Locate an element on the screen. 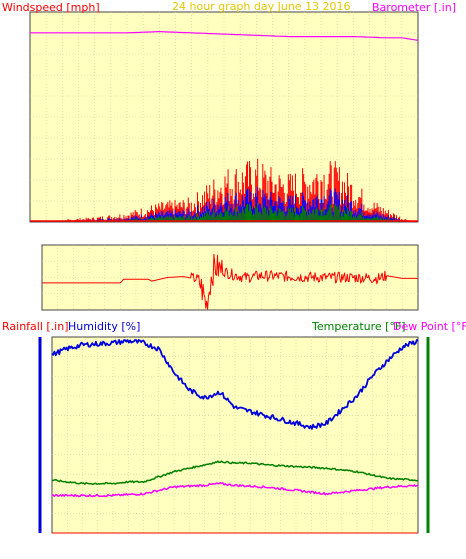  temperature-line is located at coordinates (235, 472).